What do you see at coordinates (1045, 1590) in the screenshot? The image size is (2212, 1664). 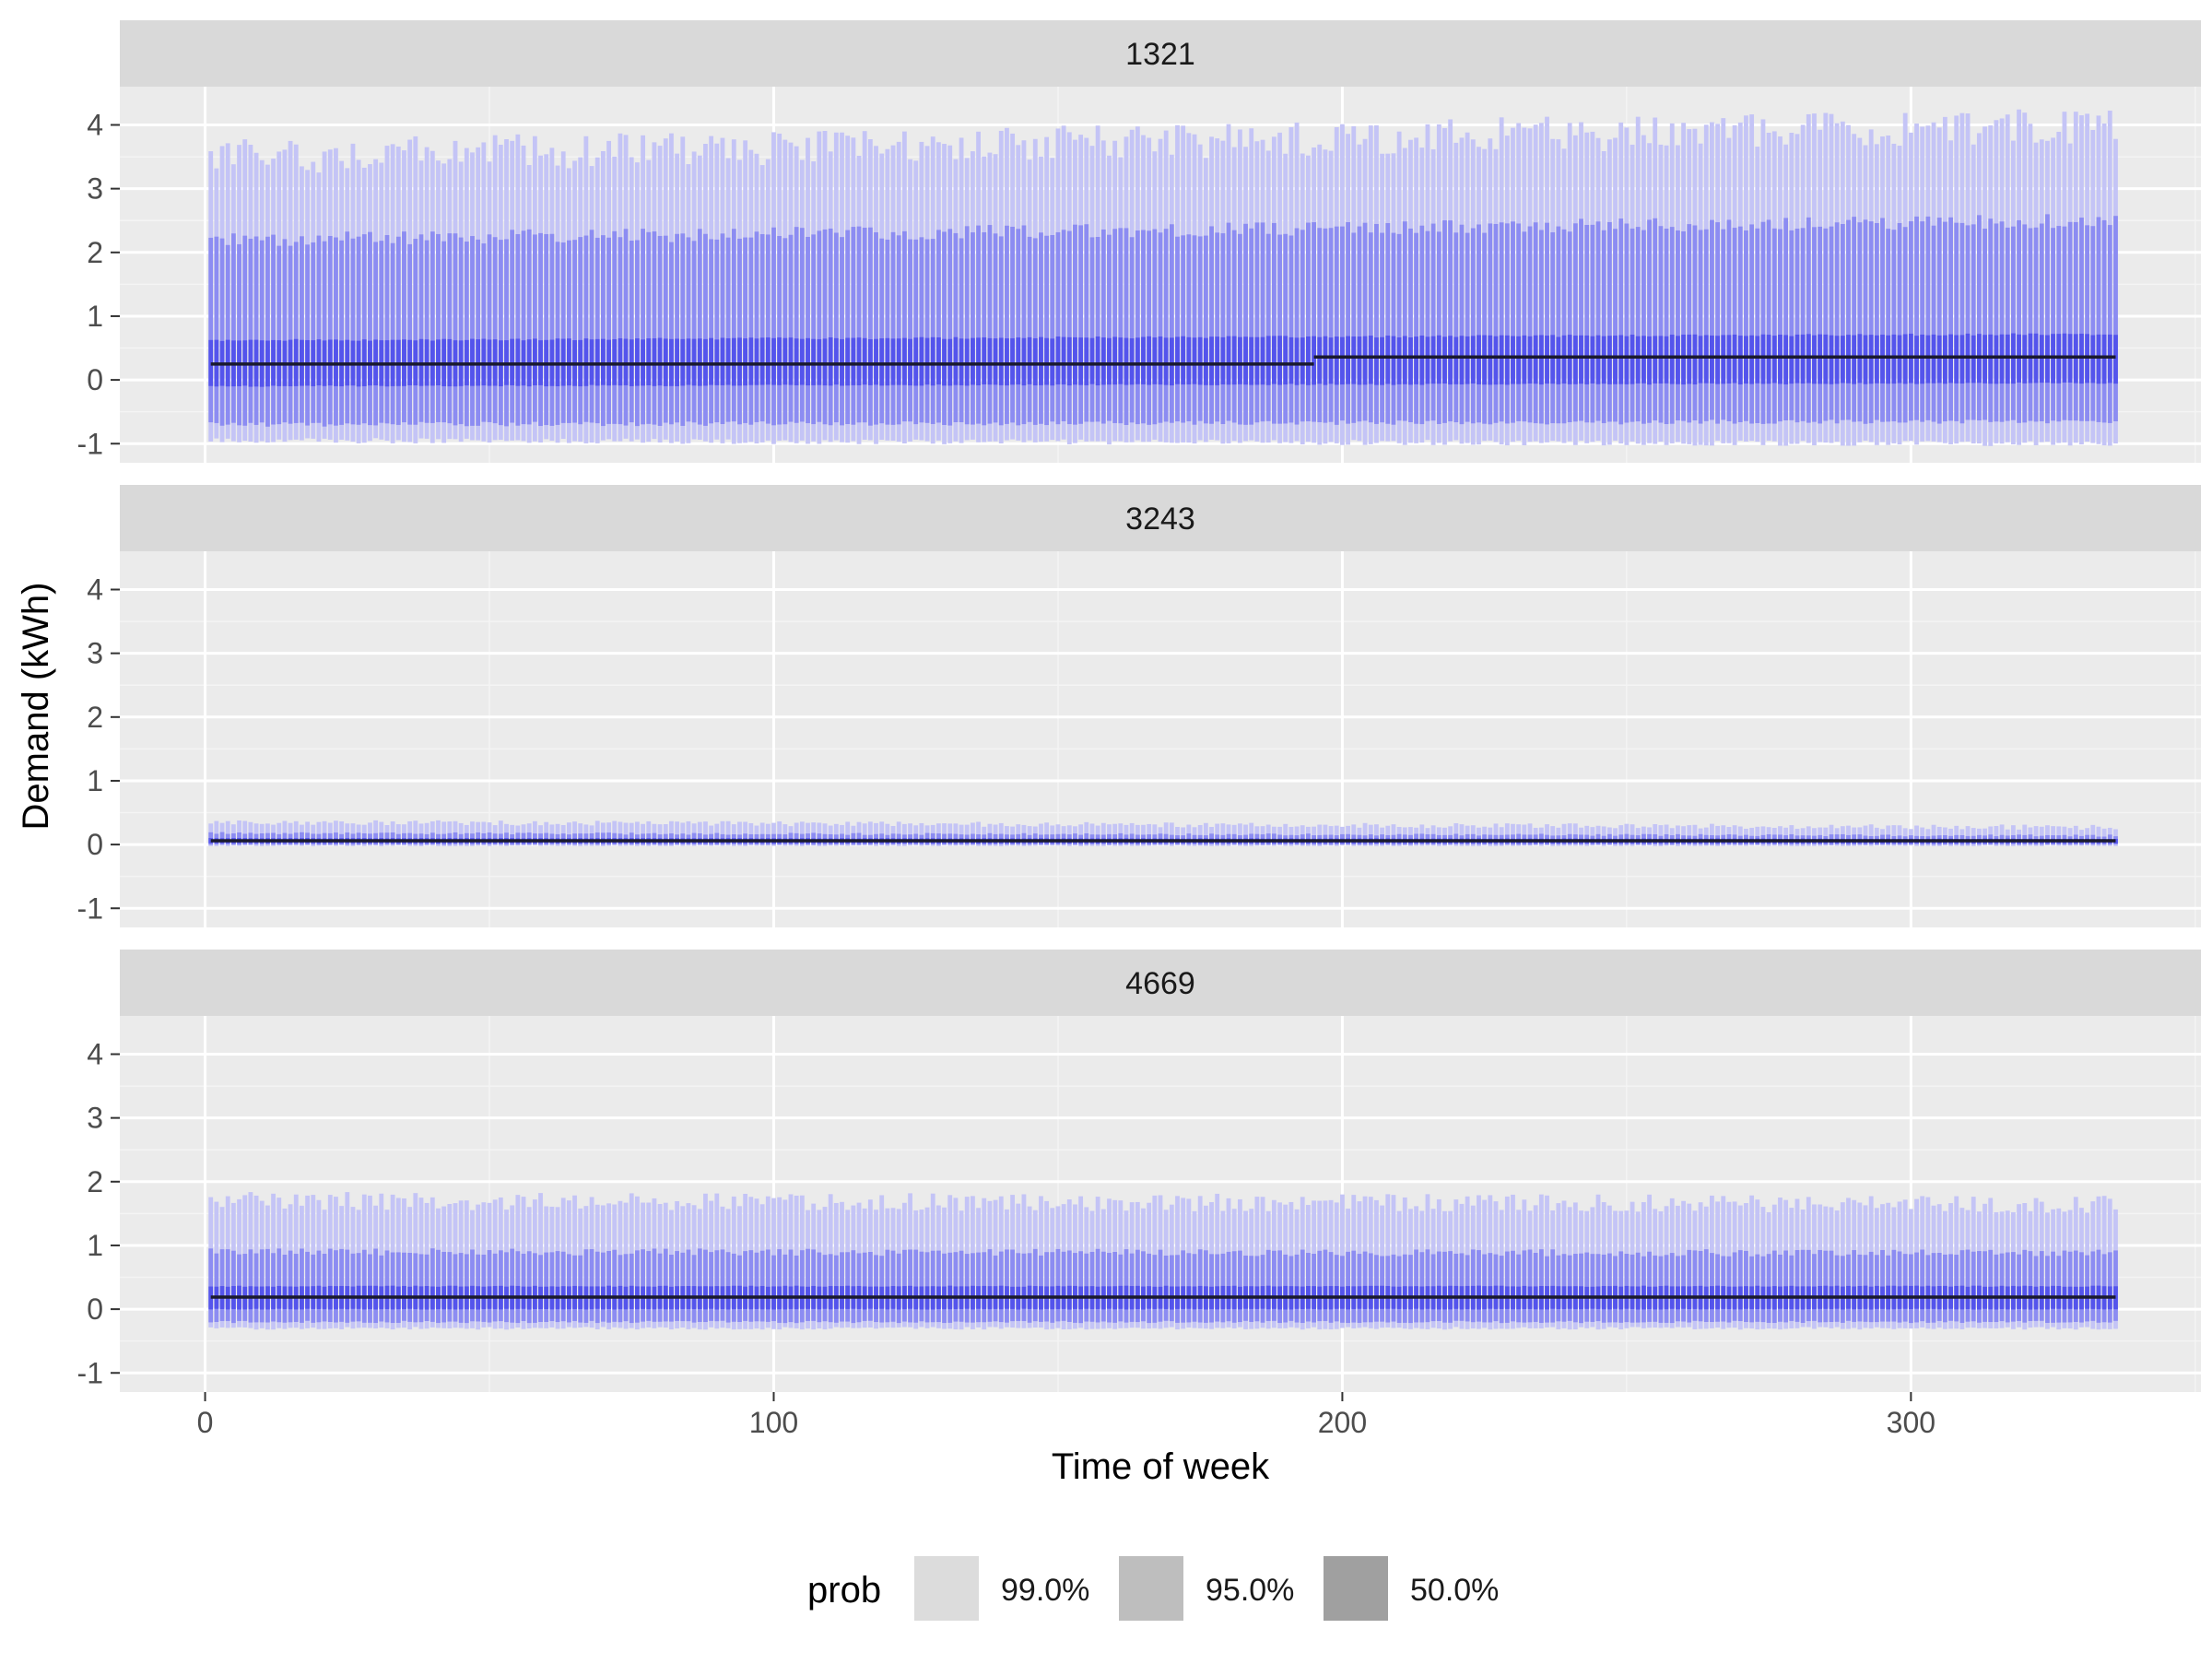 I see `legend-label-0: 99.0%` at bounding box center [1045, 1590].